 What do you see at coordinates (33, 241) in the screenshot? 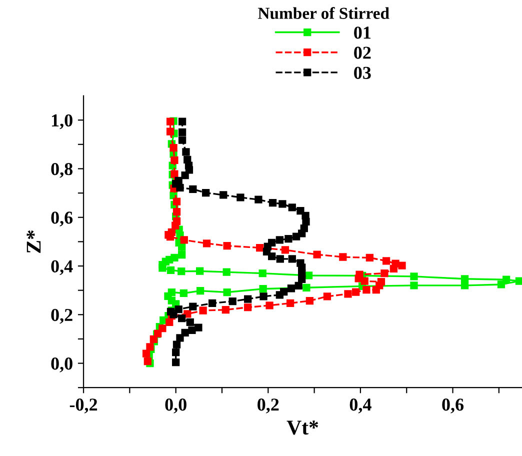
I see `y-axis-title: Z*` at bounding box center [33, 241].